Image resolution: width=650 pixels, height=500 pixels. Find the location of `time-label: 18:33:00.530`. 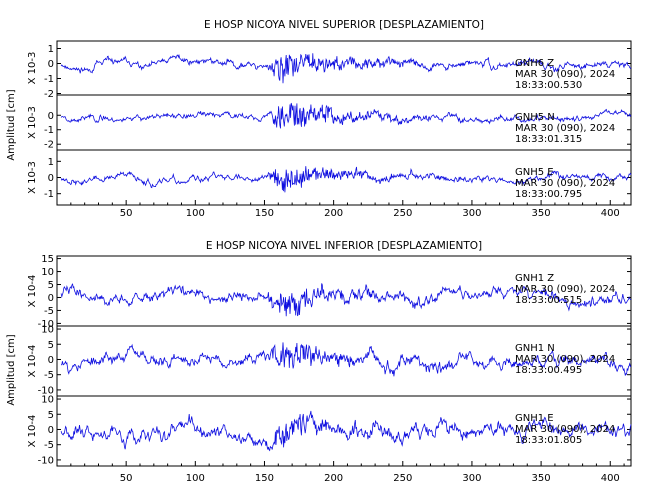

time-label: 18:33:00.530 is located at coordinates (548, 85).